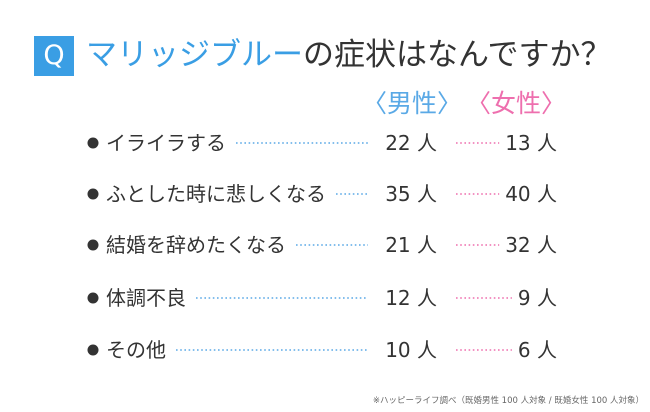 The image size is (650, 412). What do you see at coordinates (531, 245) in the screenshot?
I see `female-value: 32 人` at bounding box center [531, 245].